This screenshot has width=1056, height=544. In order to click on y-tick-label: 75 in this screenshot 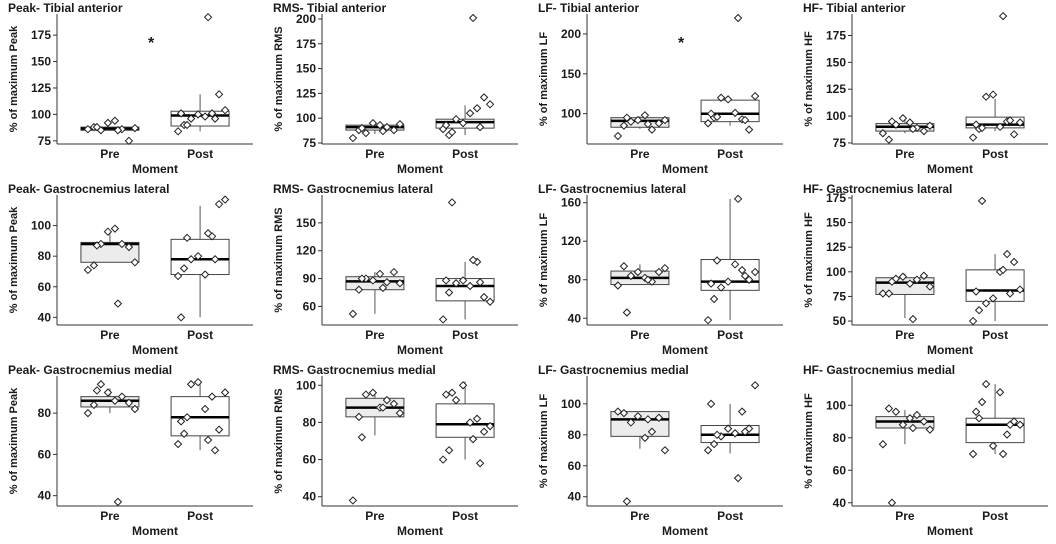, I will do `click(840, 143)`.